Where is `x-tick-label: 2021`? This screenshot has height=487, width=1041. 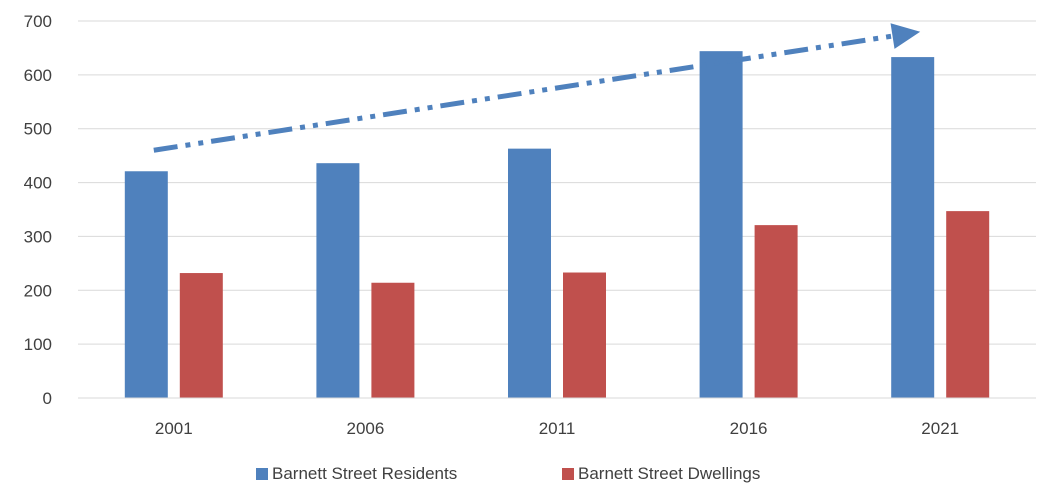 x-tick-label: 2021 is located at coordinates (940, 428).